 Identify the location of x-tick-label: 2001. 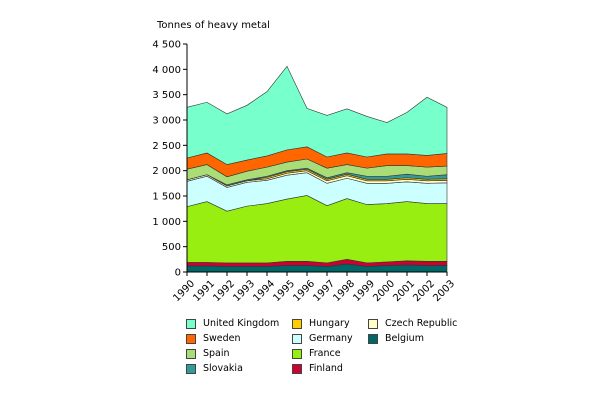
(404, 291).